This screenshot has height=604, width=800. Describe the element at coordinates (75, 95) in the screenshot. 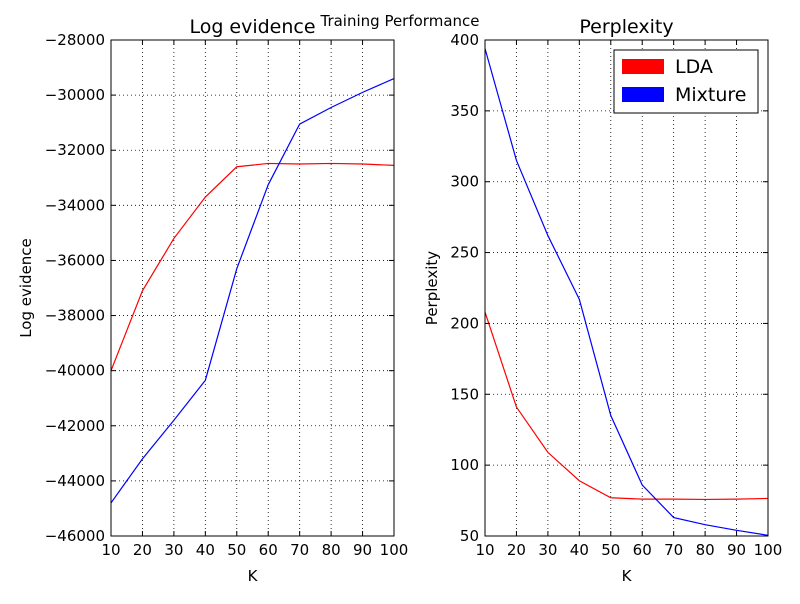

I see `chart-0-y-tick-label: −30000` at that location.